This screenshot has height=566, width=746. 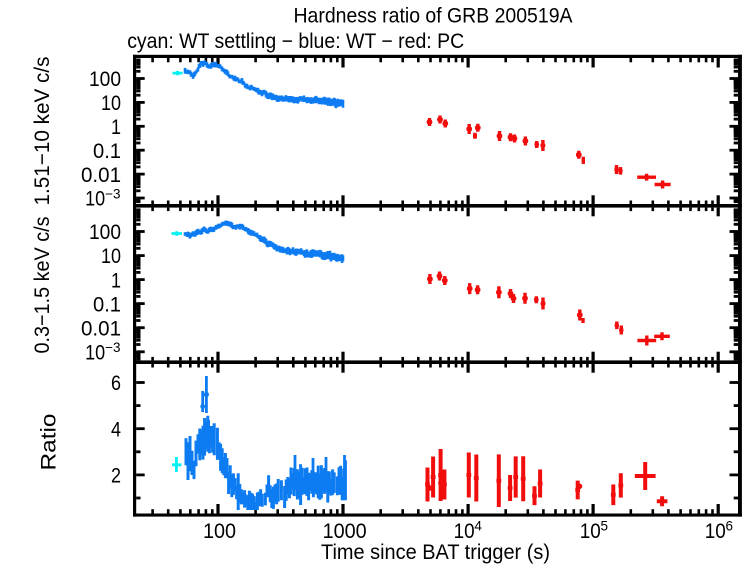 What do you see at coordinates (49, 442) in the screenshot?
I see `svg-text: Ratio` at bounding box center [49, 442].